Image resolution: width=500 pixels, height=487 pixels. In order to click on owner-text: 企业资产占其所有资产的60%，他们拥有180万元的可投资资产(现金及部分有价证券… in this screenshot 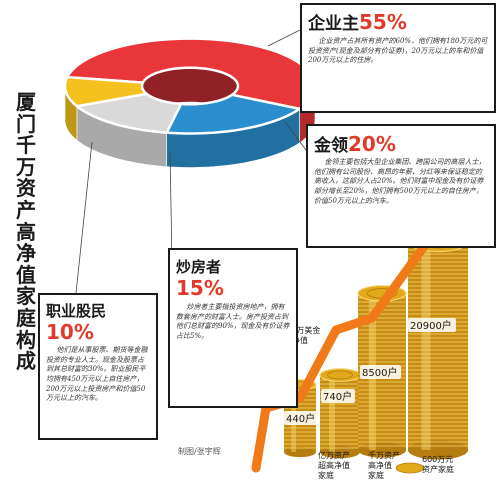, I will do `click(398, 51)`.